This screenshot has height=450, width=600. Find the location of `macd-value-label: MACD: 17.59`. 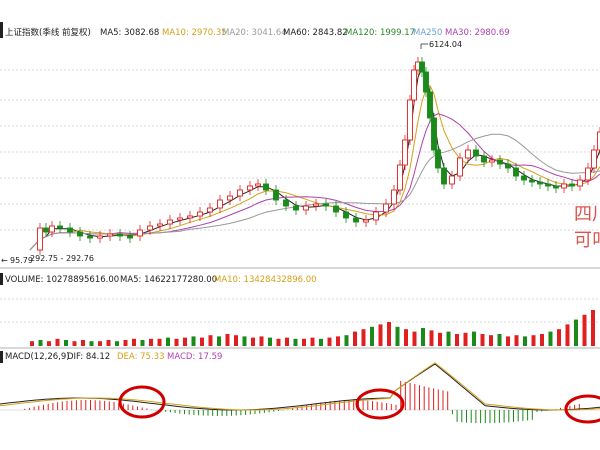

macd-value-label: MACD: 17.59 is located at coordinates (194, 357).